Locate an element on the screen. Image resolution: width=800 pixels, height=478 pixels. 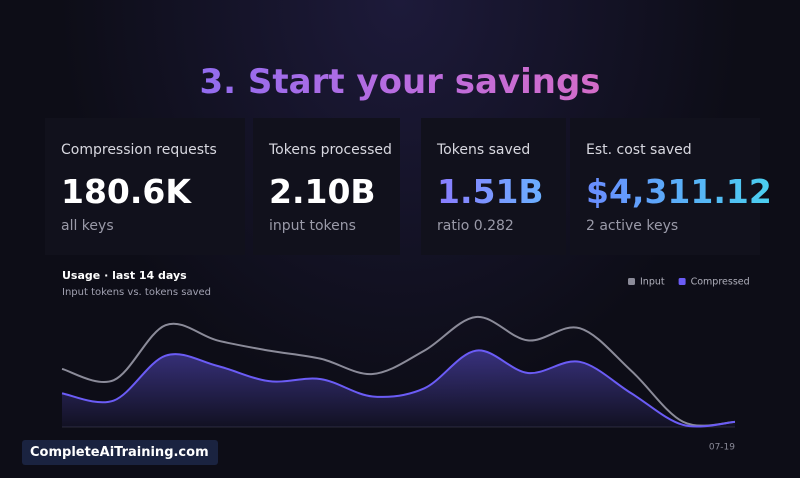
stat-value: 2.10B is located at coordinates (322, 191).